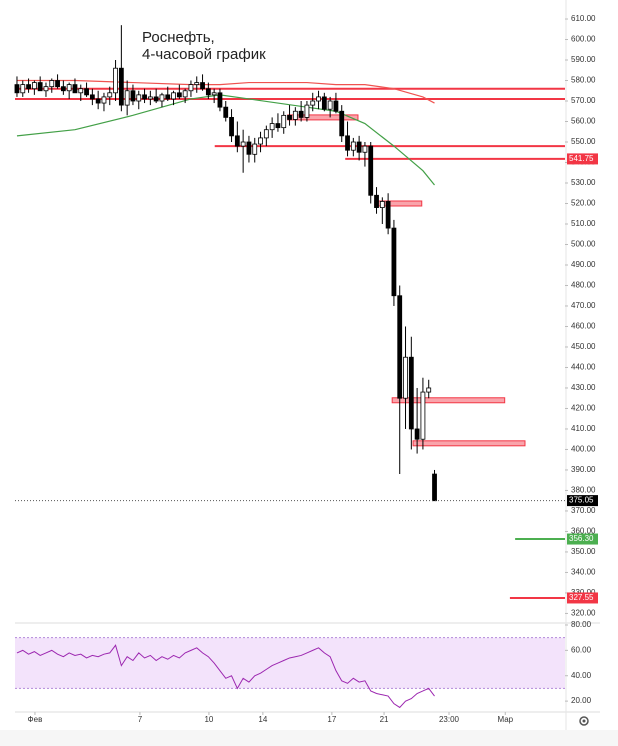 This screenshot has width=618, height=746. What do you see at coordinates (583, 346) in the screenshot?
I see `y-tick-label: 450.00` at bounding box center [583, 346].